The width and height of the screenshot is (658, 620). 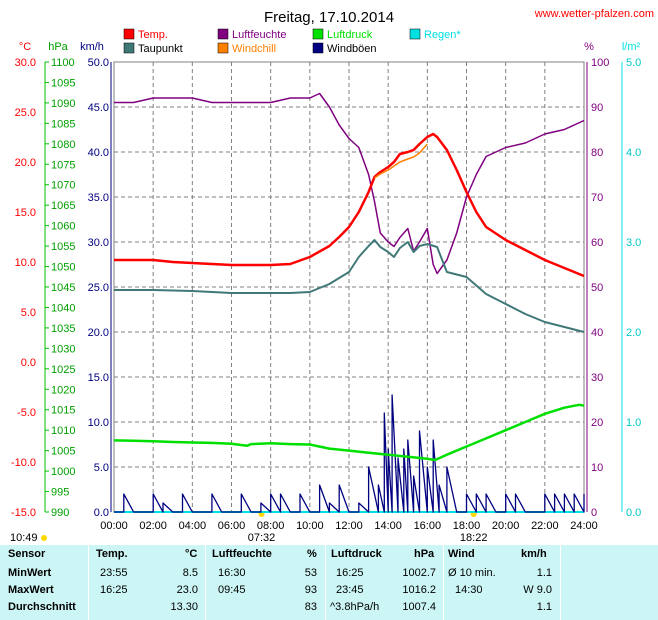 I want to click on wind-tick-label: 0.0, so click(x=101, y=513).